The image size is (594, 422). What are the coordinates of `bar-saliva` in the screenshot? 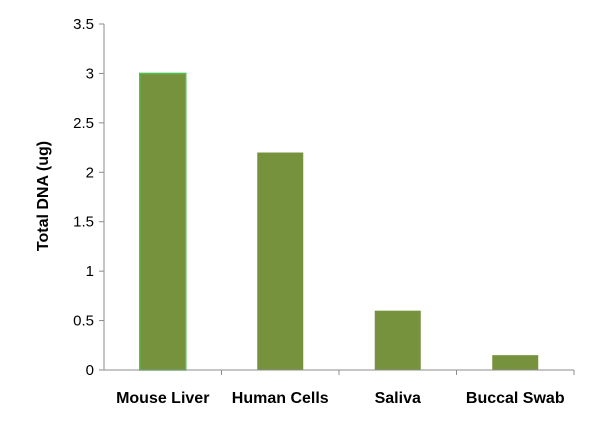 It's located at (397, 340).